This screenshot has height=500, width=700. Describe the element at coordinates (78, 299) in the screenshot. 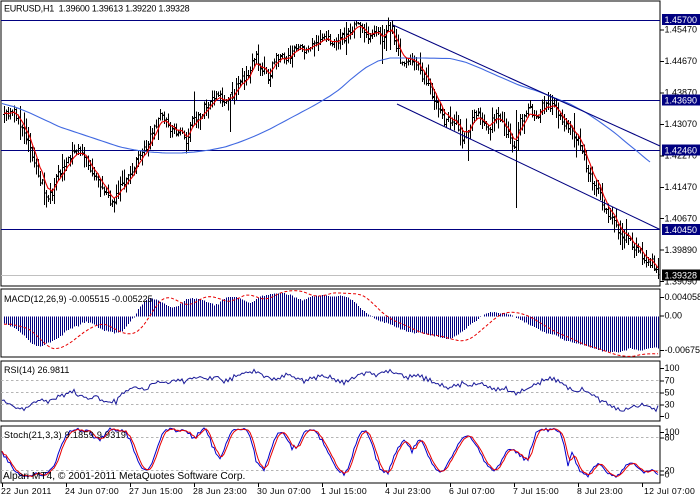

I see `svg-text:MACD(12,26,9) -0.005515 -0.005: MACD(12,26,9) -0.005515 -0.005225` at that location.